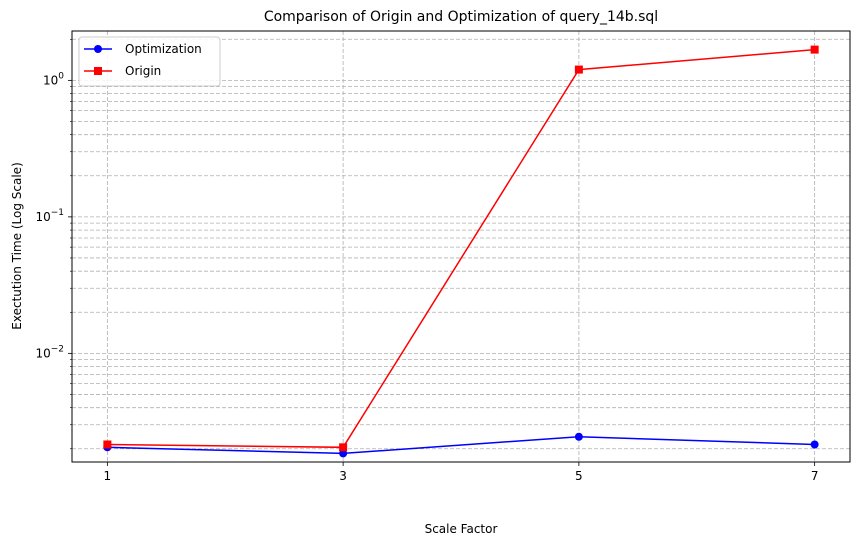  I want to click on y-tick-label: 10⁰, so click(53, 79).